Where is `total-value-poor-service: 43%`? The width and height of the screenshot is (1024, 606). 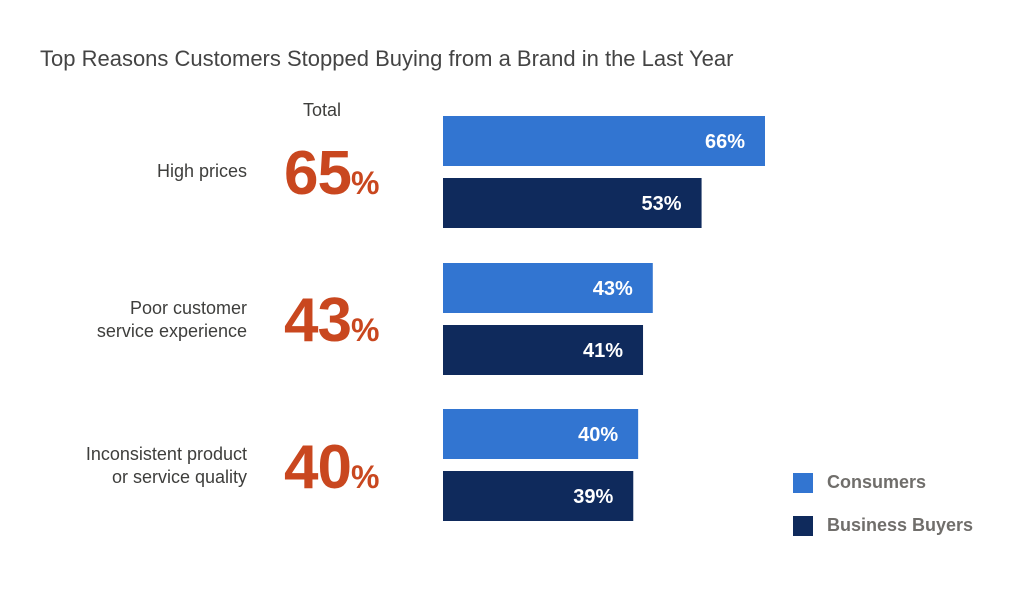 total-value-poor-service: 43% is located at coordinates (331, 321).